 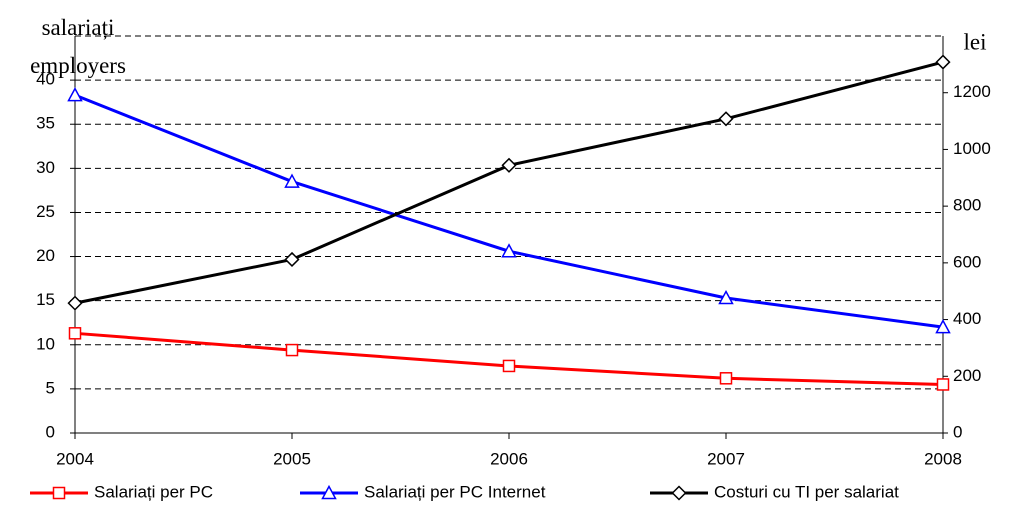 What do you see at coordinates (967, 205) in the screenshot?
I see `y2-tick-label: 800` at bounding box center [967, 205].